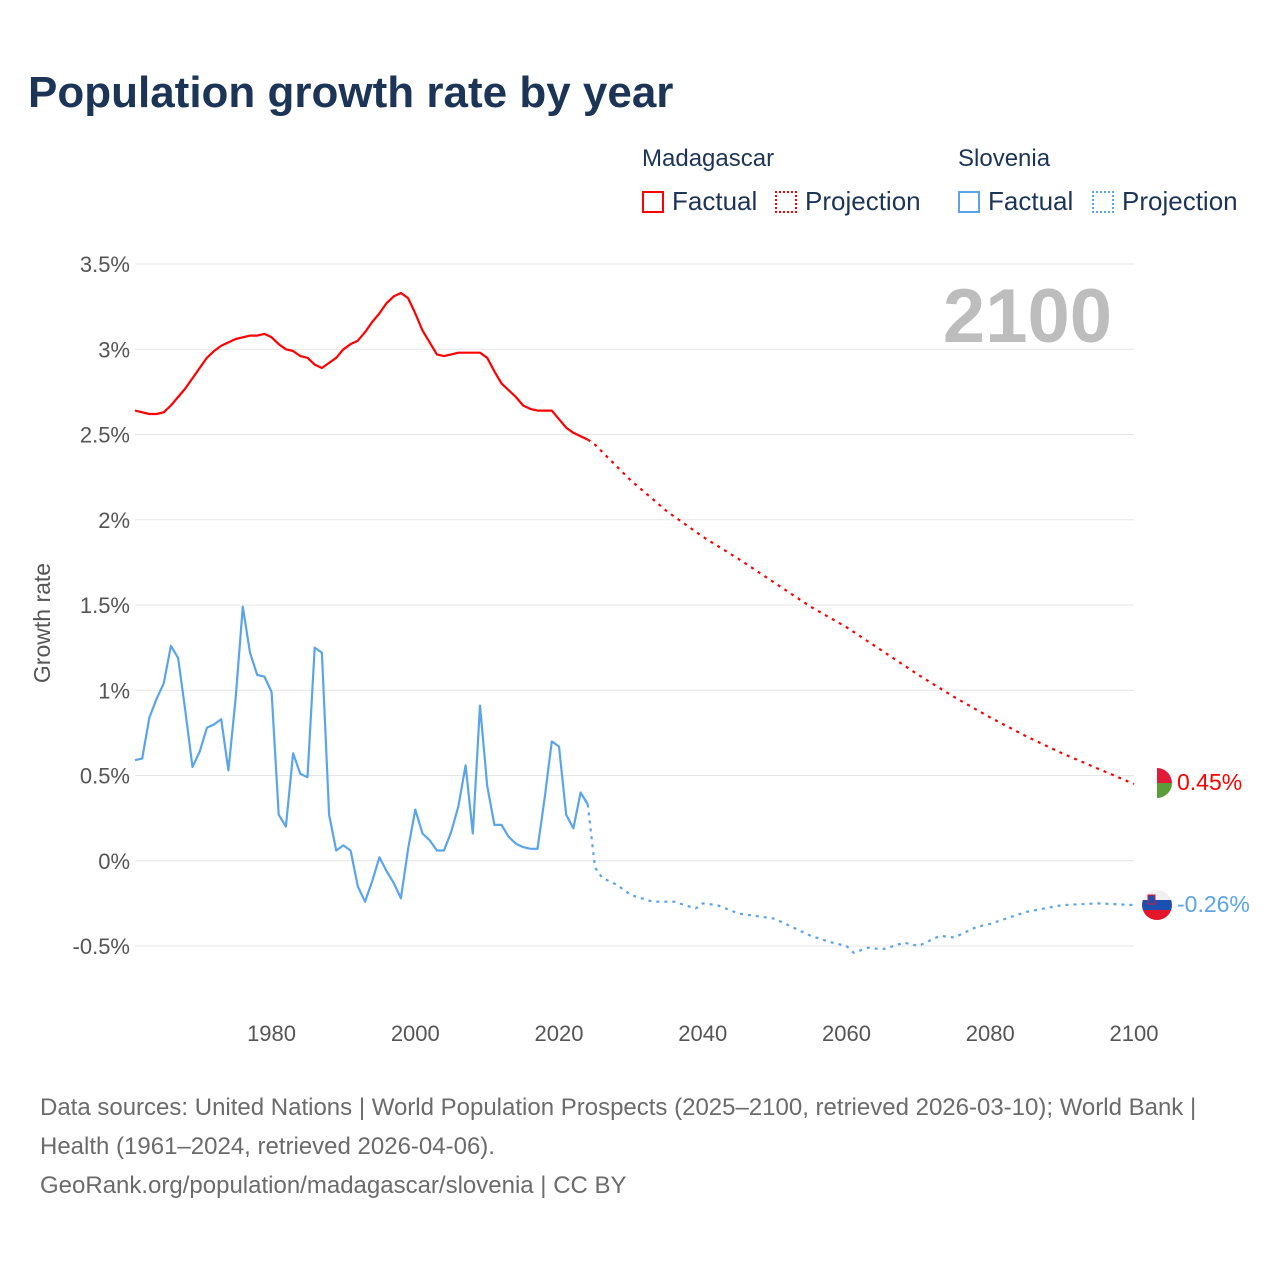 The height and width of the screenshot is (1280, 1280). Describe the element at coordinates (969, 201) in the screenshot. I see `swatch-solid-blue` at that location.